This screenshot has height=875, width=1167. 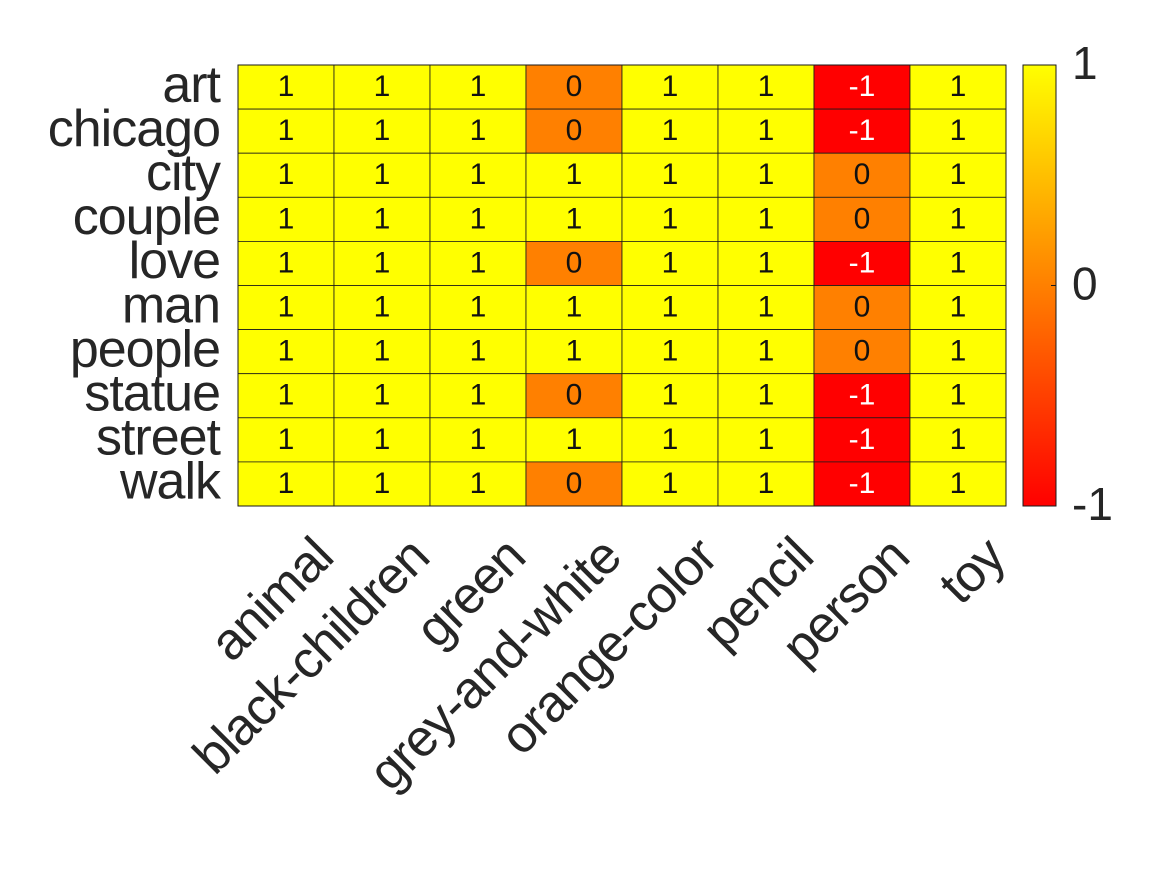 What do you see at coordinates (159, 438) in the screenshot?
I see `row-tick-label: street` at bounding box center [159, 438].